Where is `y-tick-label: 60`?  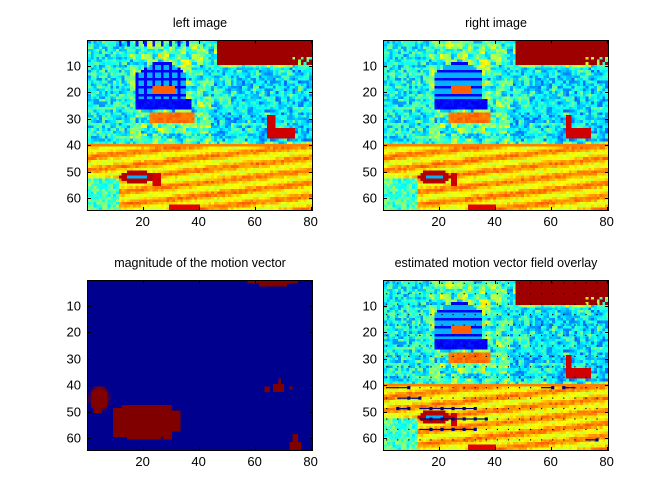 y-tick-label: 60 is located at coordinates (369, 198).